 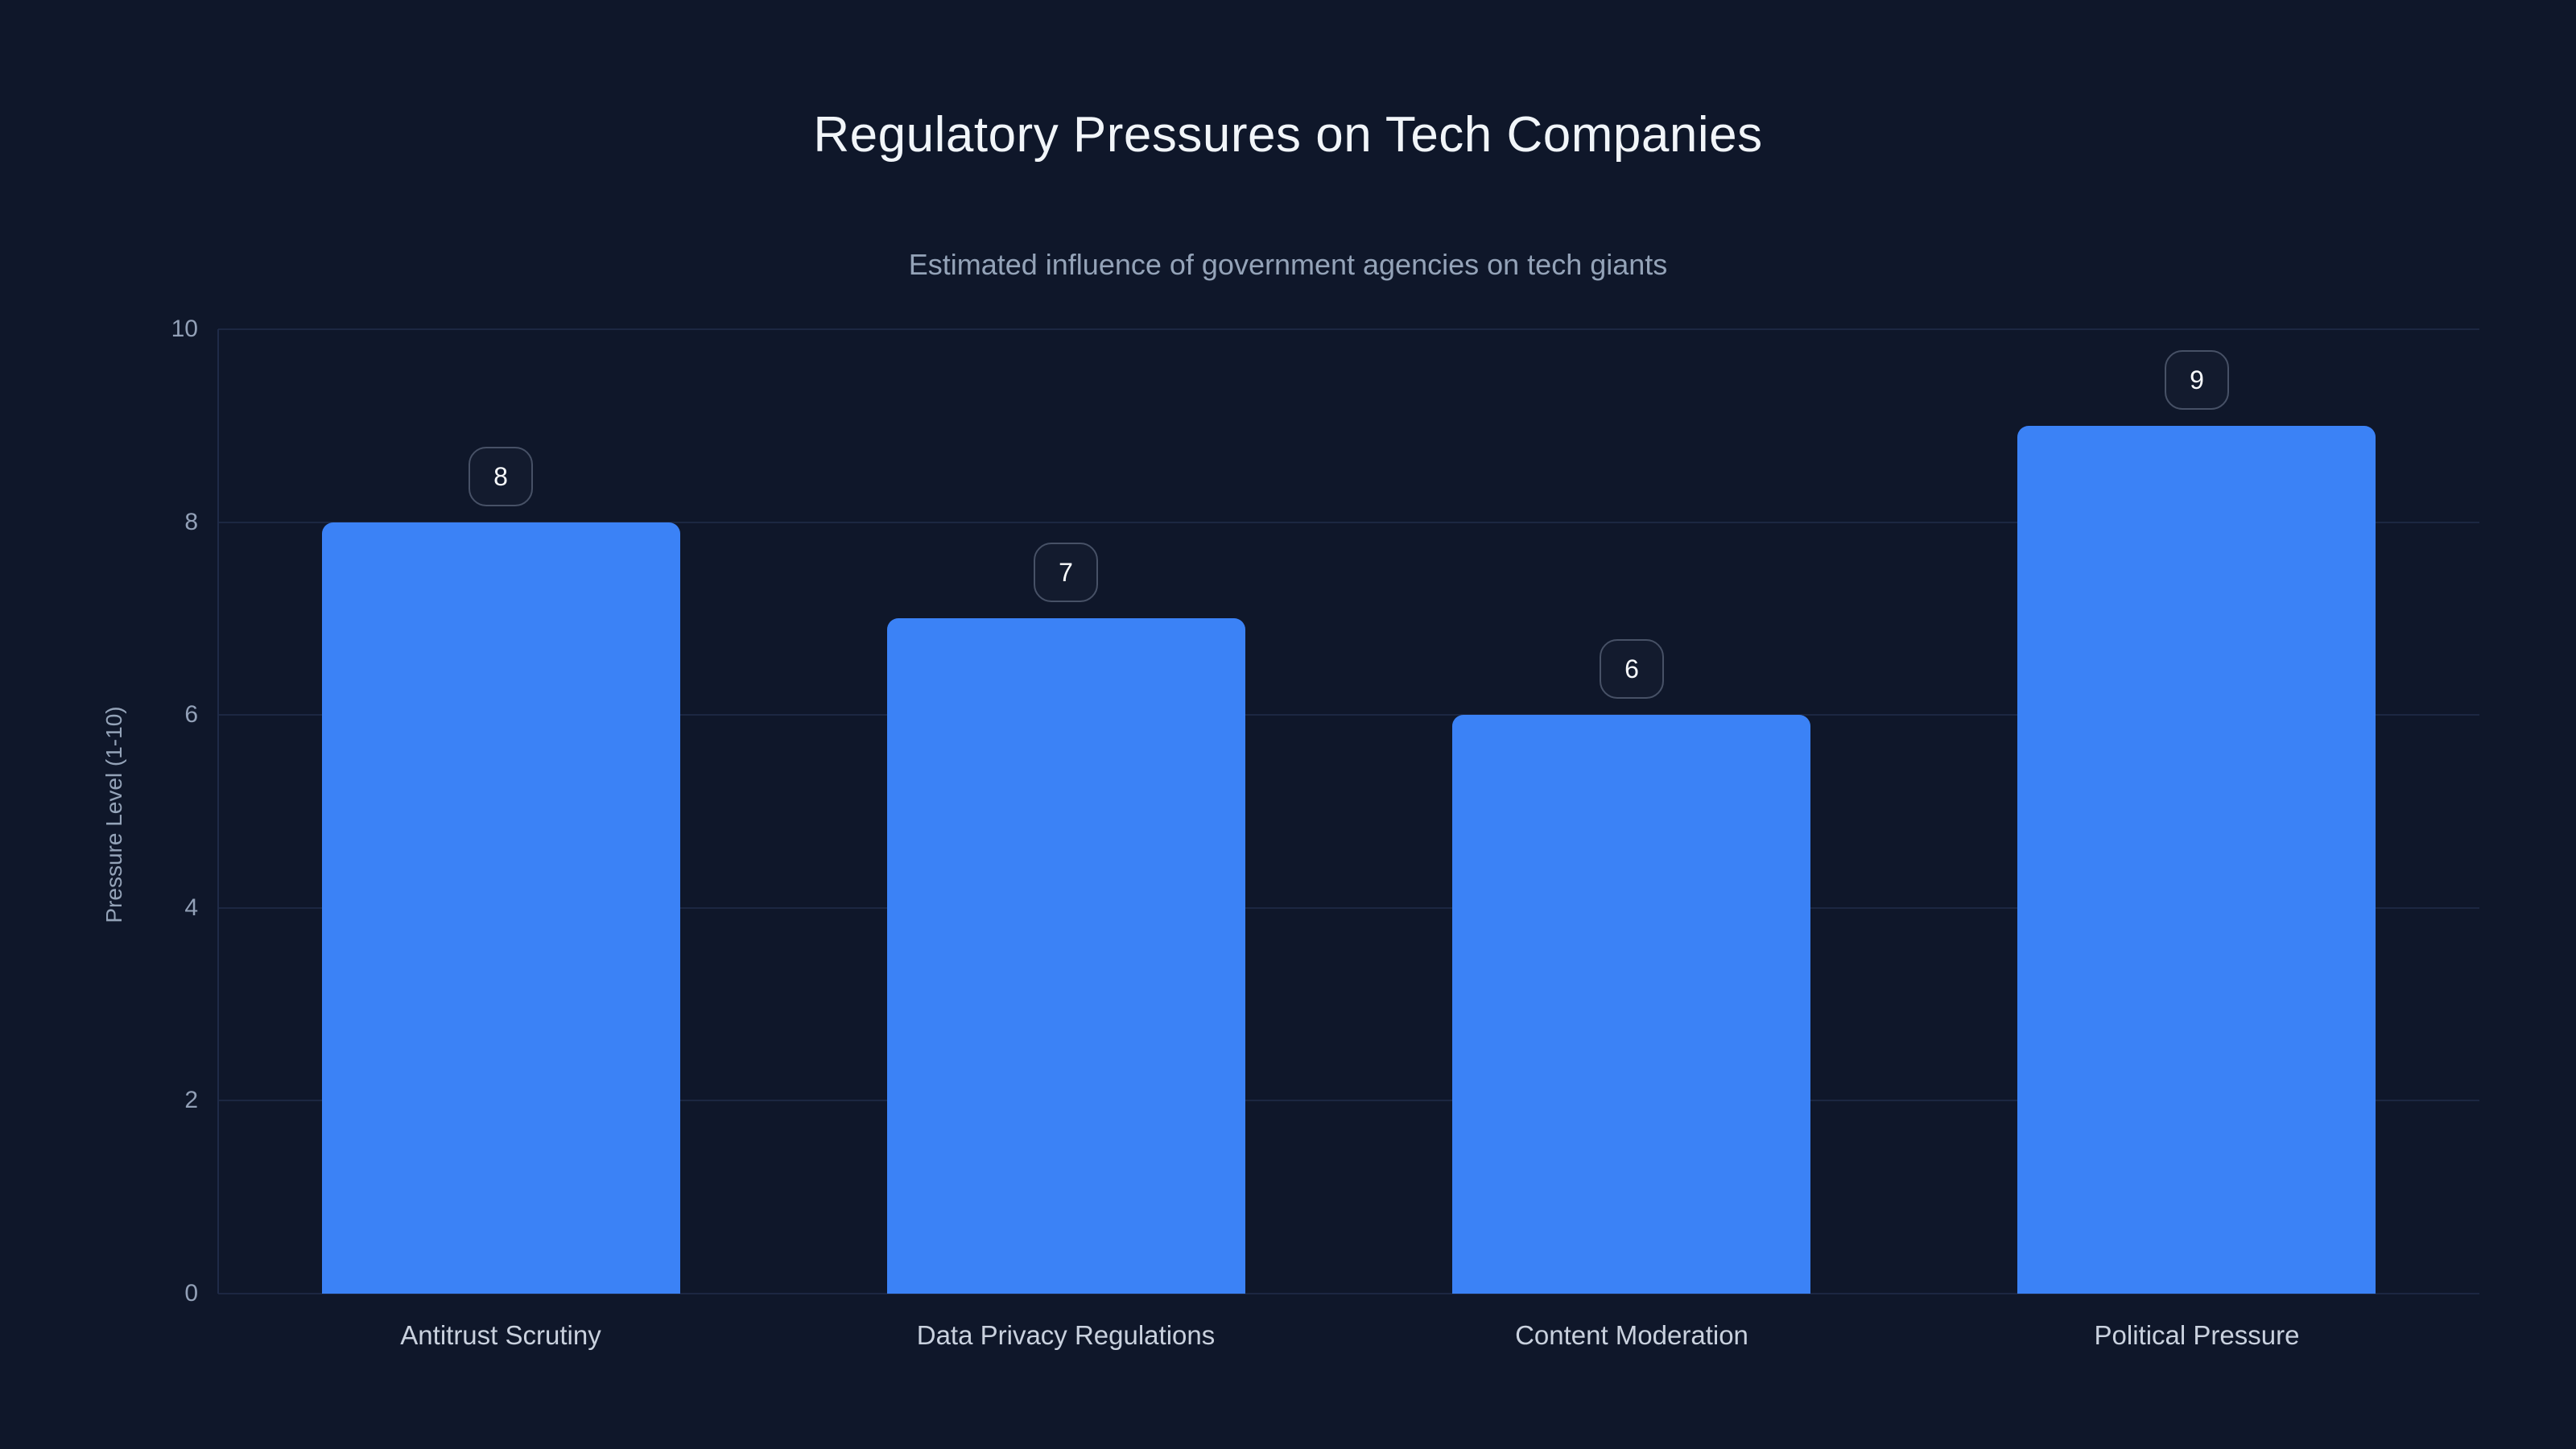 I want to click on x-axis-label-content-moderation: Content Moderation, so click(x=1631, y=1335).